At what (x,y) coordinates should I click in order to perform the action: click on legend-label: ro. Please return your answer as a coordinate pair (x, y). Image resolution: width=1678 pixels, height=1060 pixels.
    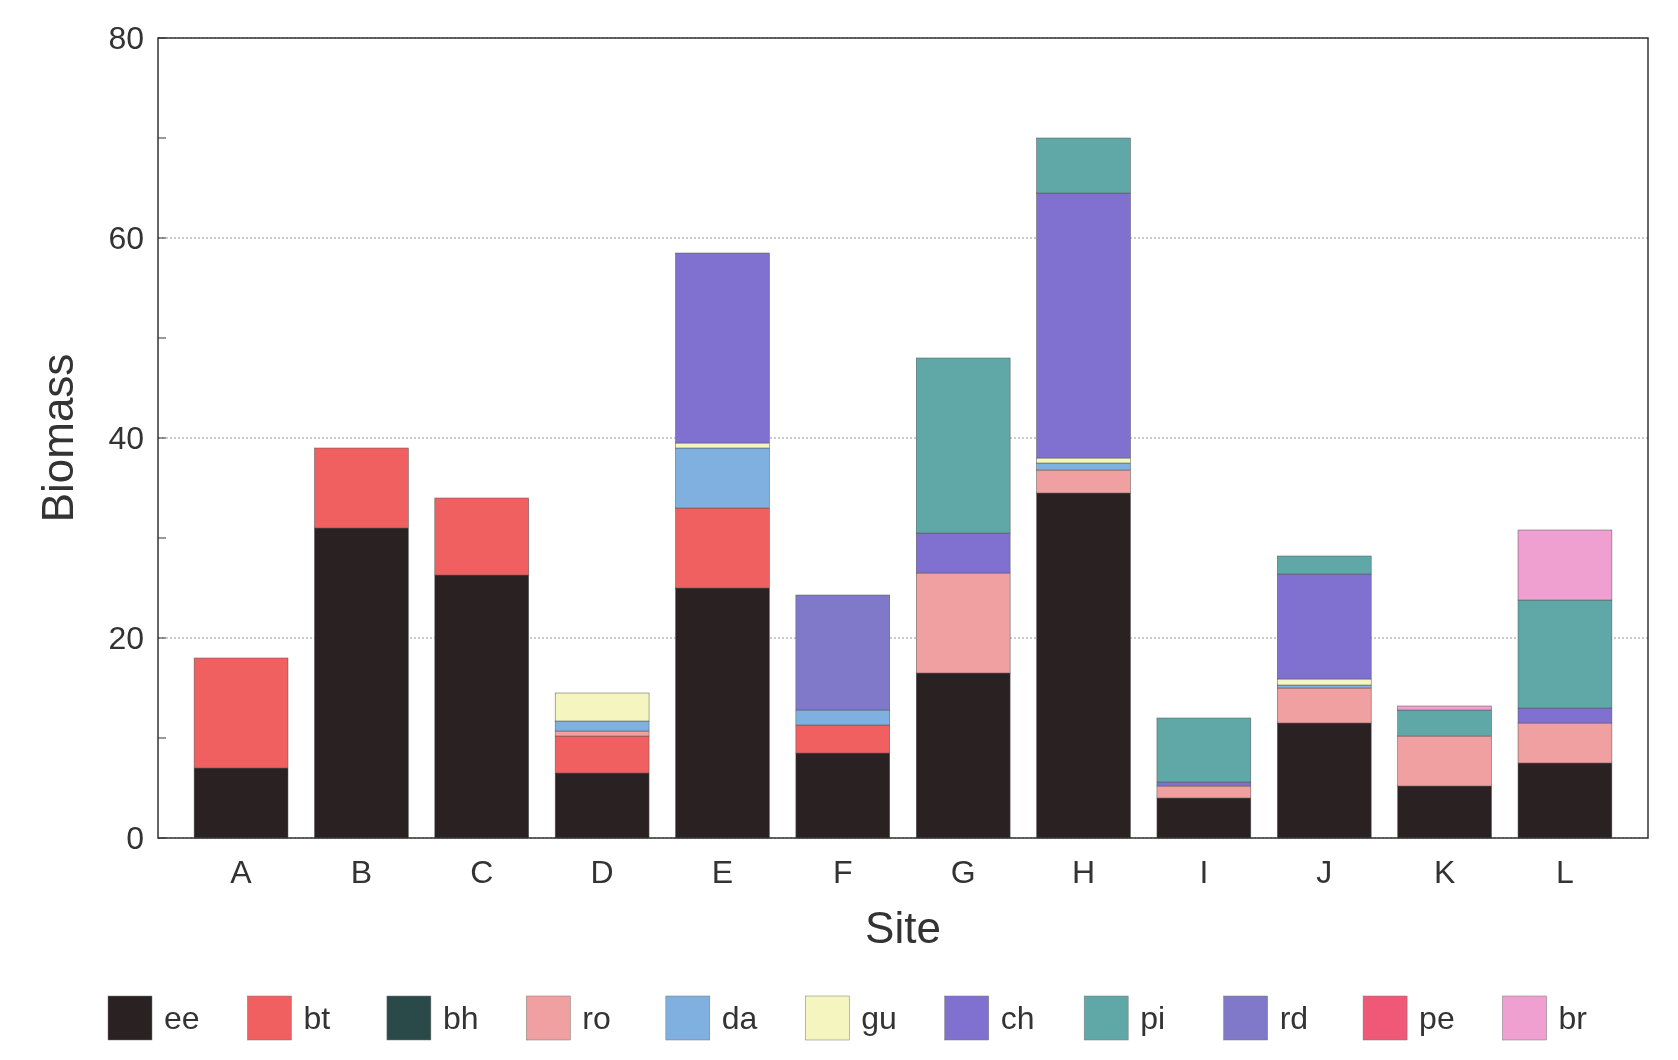
    Looking at the image, I should click on (596, 1018).